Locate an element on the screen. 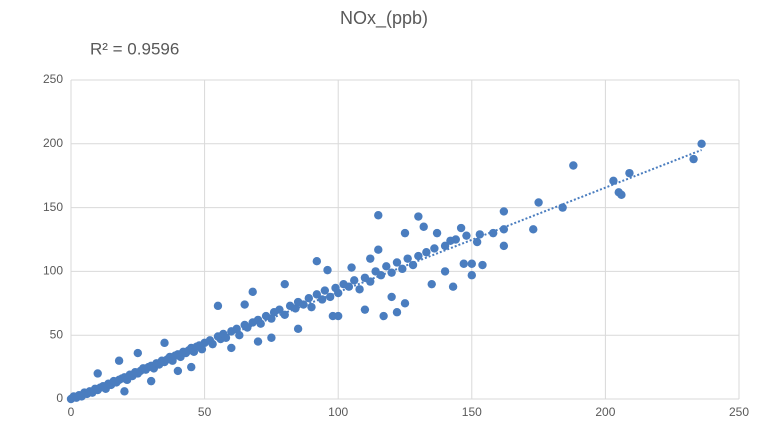 Image resolution: width=768 pixels, height=432 pixels. y-tick-label: 200 is located at coordinates (53, 143).